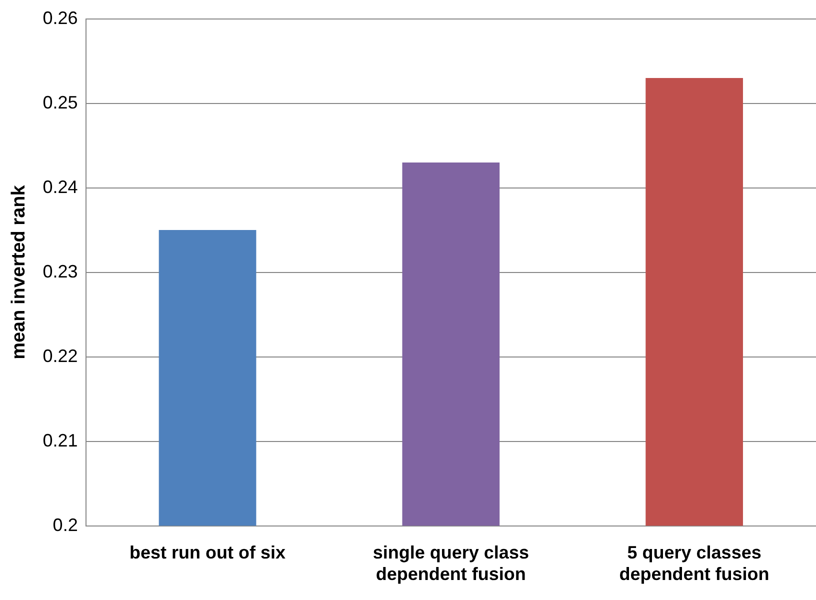 Image resolution: width=816 pixels, height=600 pixels. What do you see at coordinates (19, 272) in the screenshot?
I see `y-axis-title: mean inverted rank` at bounding box center [19, 272].